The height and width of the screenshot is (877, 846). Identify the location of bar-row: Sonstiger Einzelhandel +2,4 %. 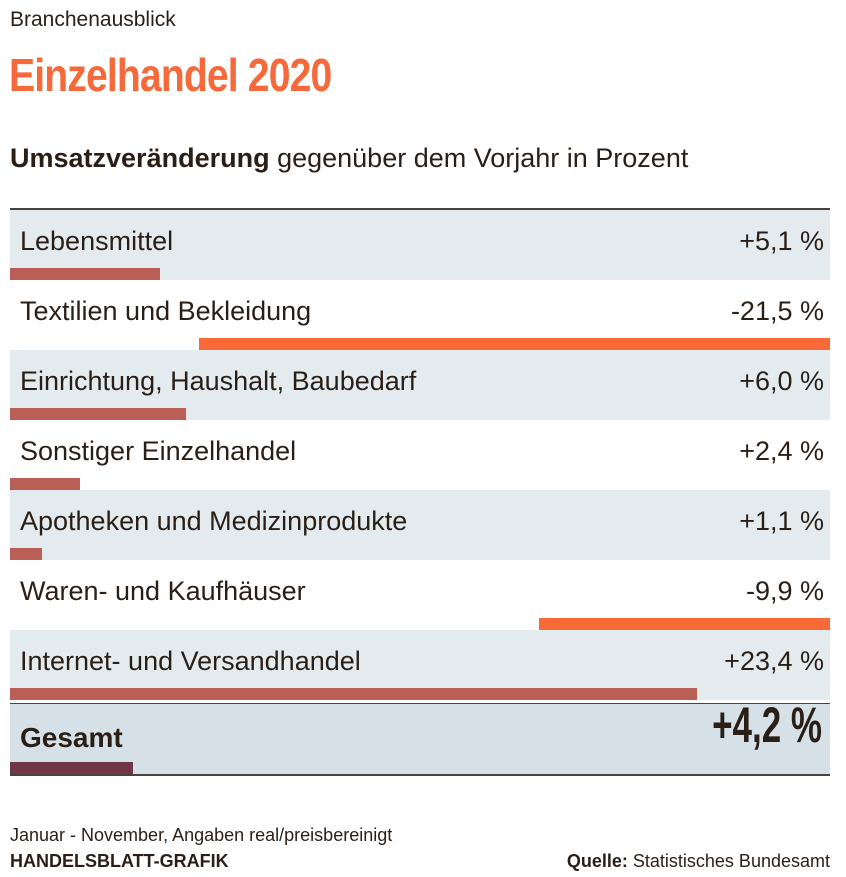
(420, 455).